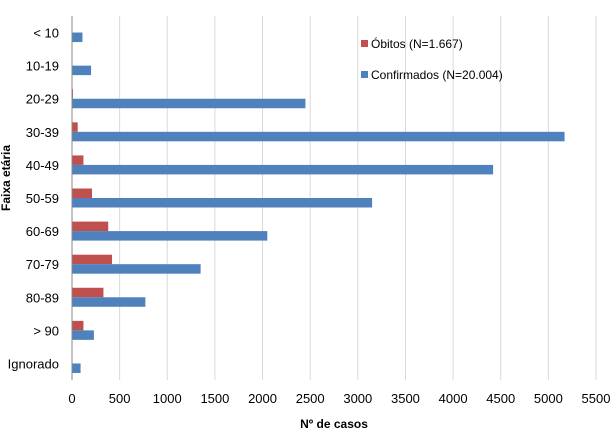 Image resolution: width=612 pixels, height=435 pixels. What do you see at coordinates (42, 99) in the screenshot?
I see `category-label: 20-29` at bounding box center [42, 99].